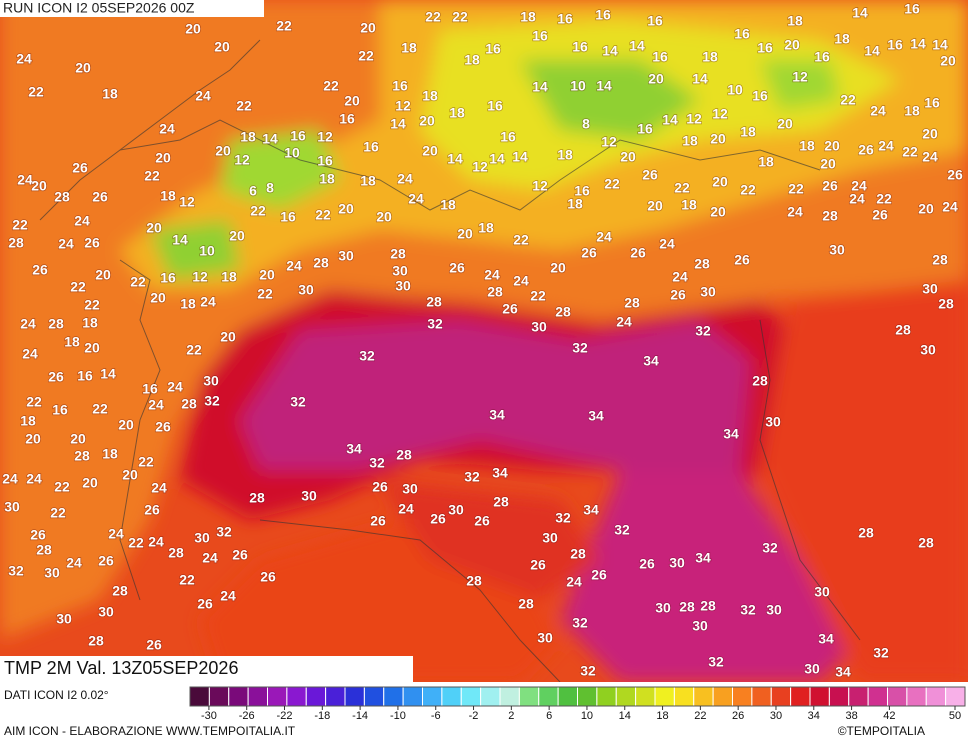 This screenshot has width=968, height=745. Describe the element at coordinates (209, 716) in the screenshot. I see `colorbar-tick-label: -30` at that location.